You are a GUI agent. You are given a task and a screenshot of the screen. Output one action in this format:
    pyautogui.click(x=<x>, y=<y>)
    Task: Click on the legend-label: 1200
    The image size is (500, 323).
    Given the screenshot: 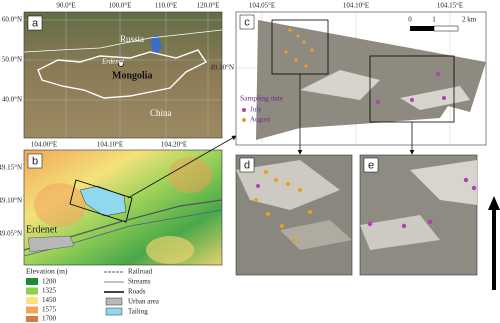 What is the action you would take?
    pyautogui.click(x=49, y=282)
    